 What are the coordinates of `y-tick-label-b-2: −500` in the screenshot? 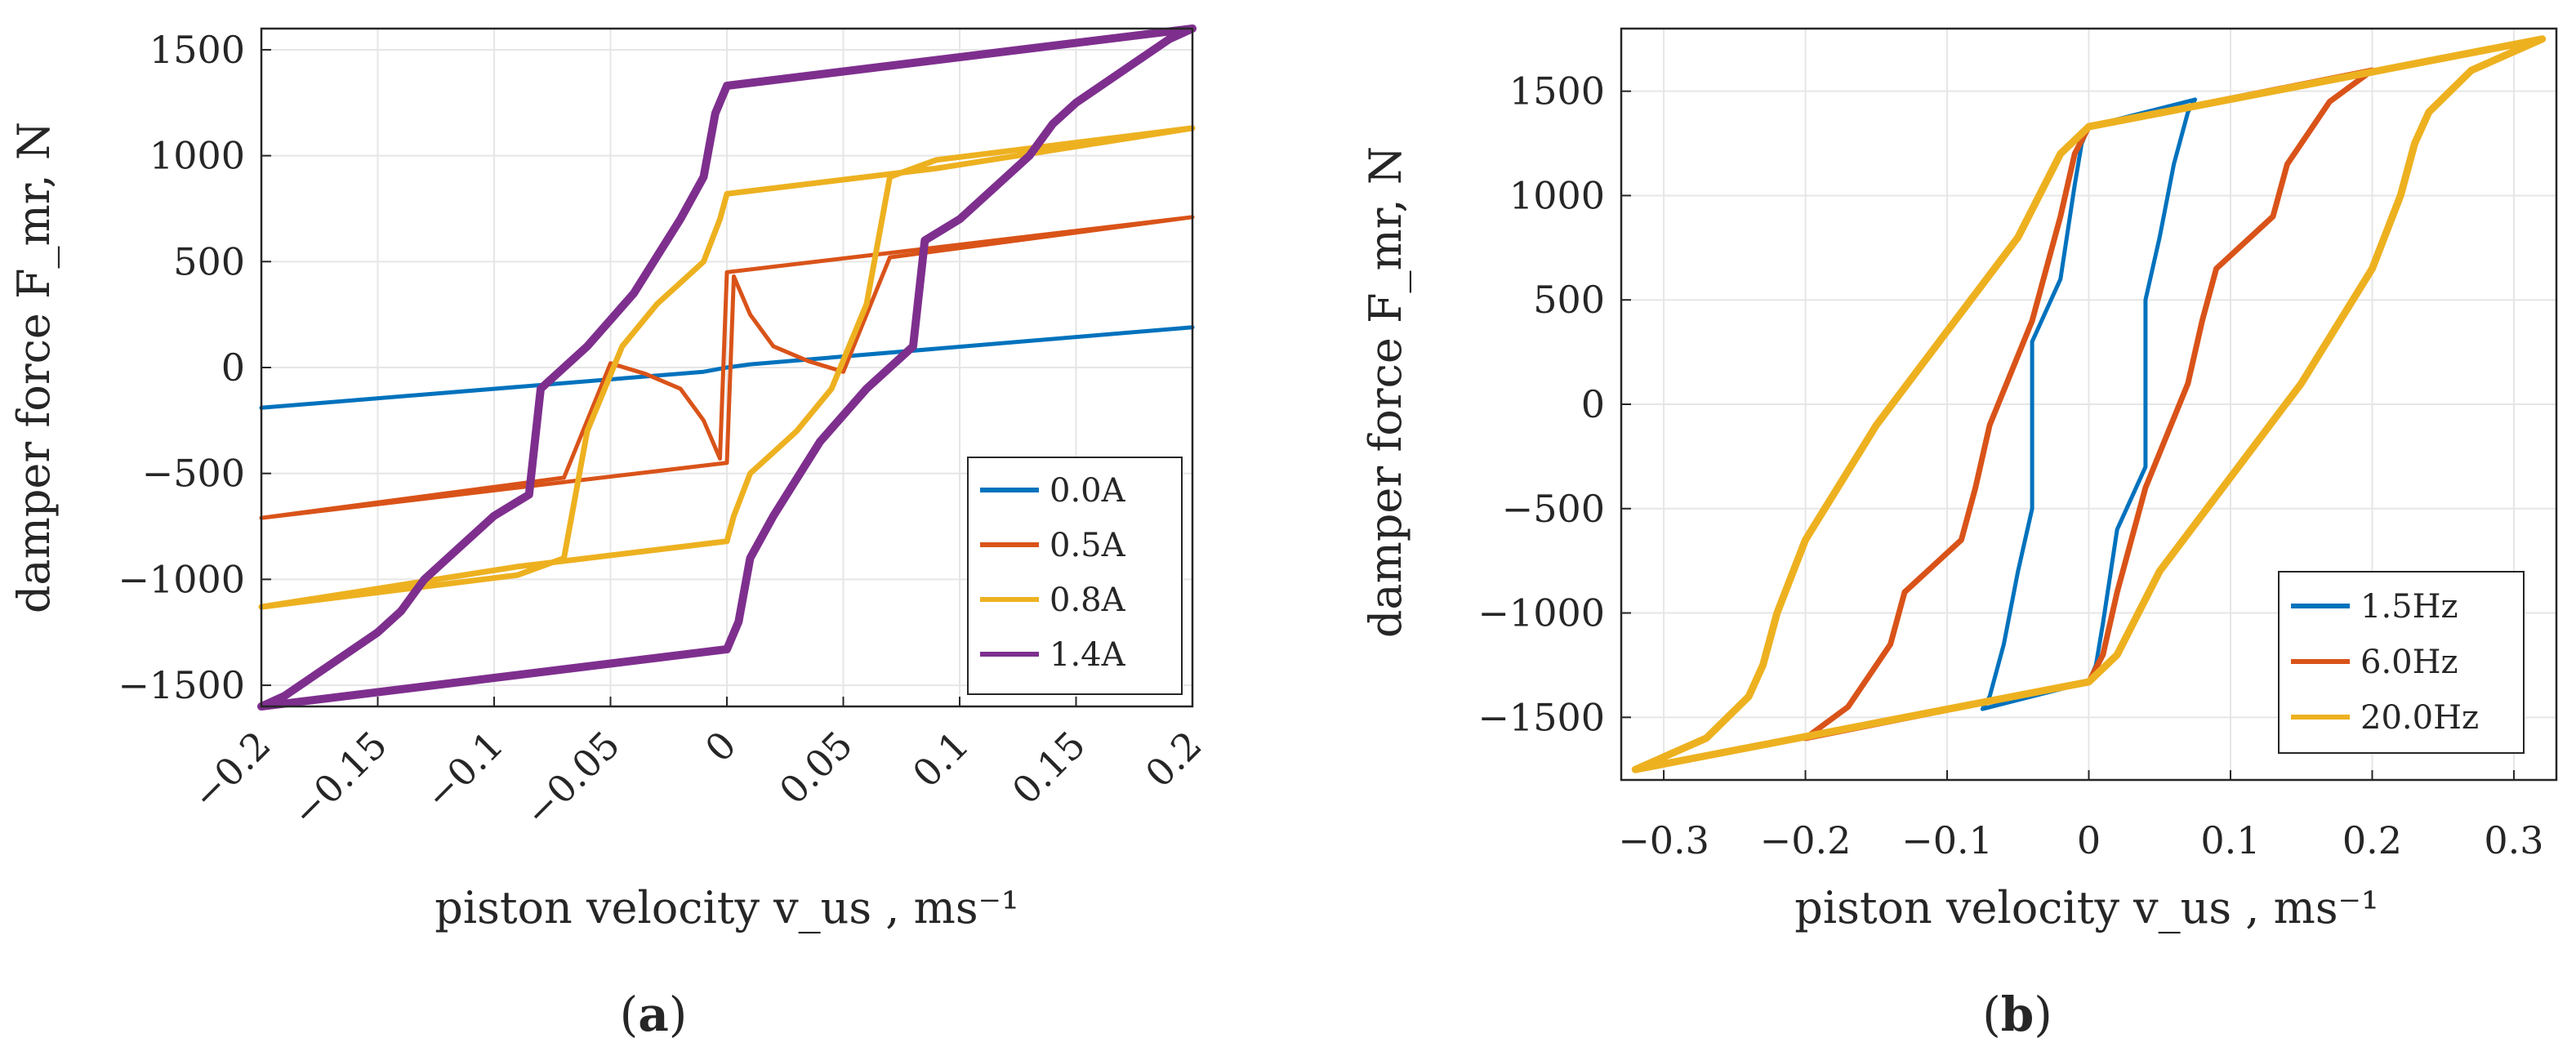 It's located at (1553, 509).